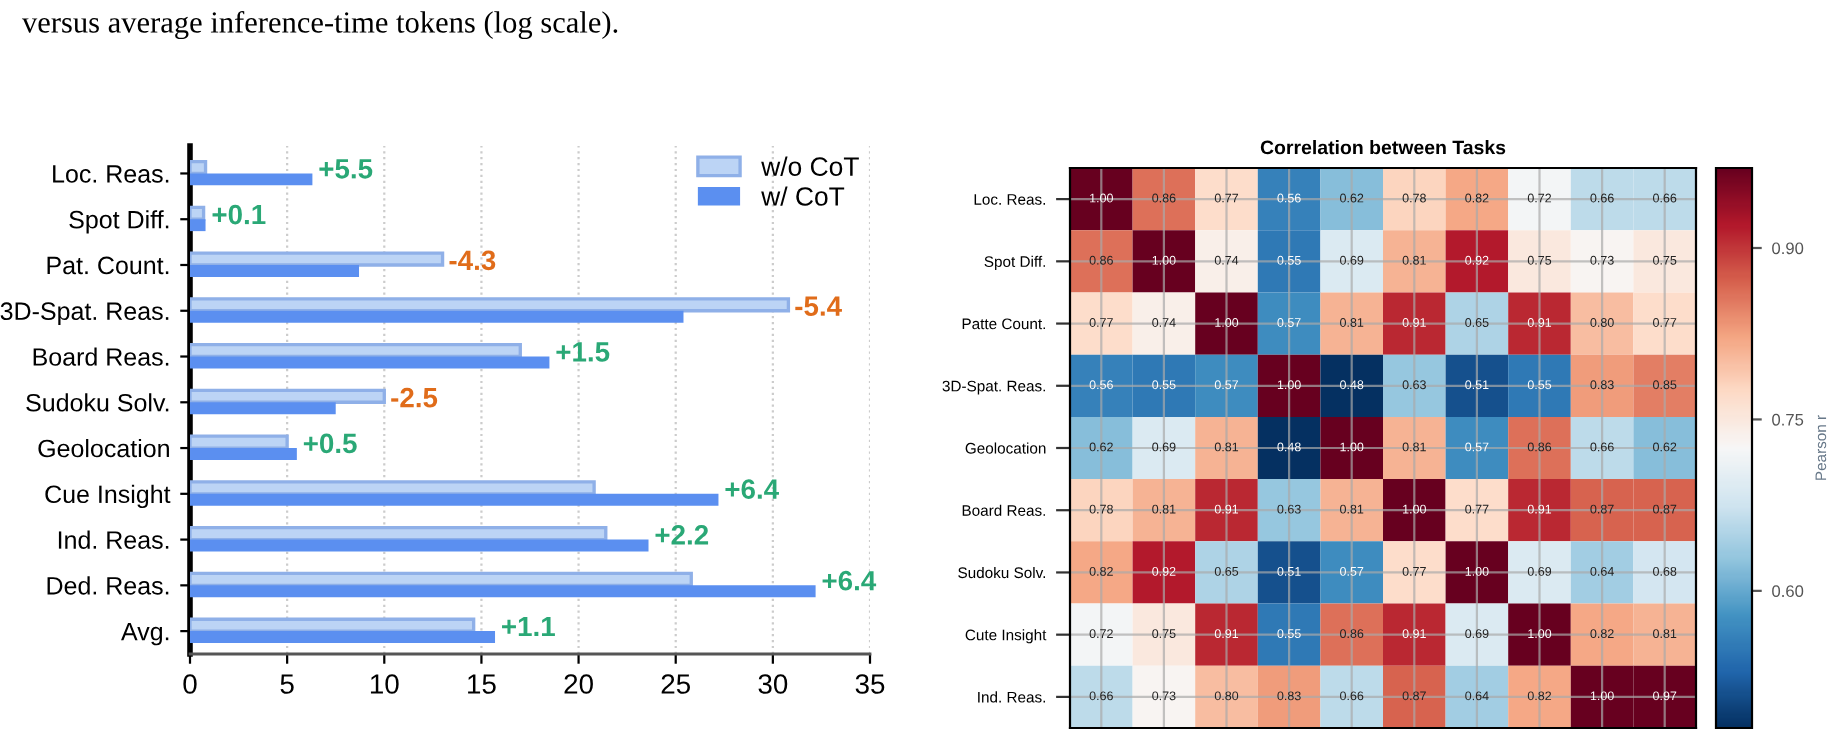 The height and width of the screenshot is (730, 1830). I want to click on color-bar-label: 0.90, so click(1788, 248).